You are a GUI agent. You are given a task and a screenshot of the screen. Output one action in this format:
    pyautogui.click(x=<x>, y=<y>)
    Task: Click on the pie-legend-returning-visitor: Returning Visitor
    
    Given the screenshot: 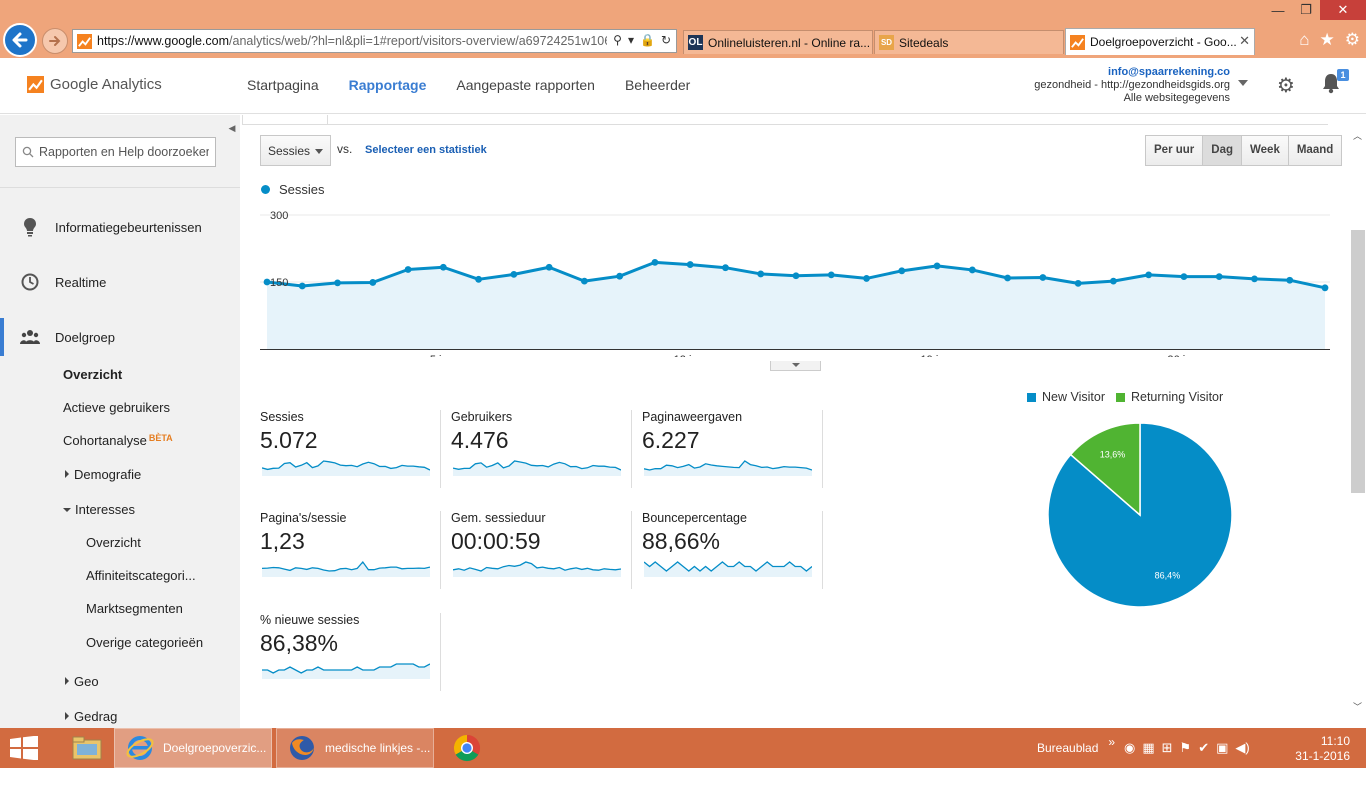 What is the action you would take?
    pyautogui.click(x=1169, y=397)
    